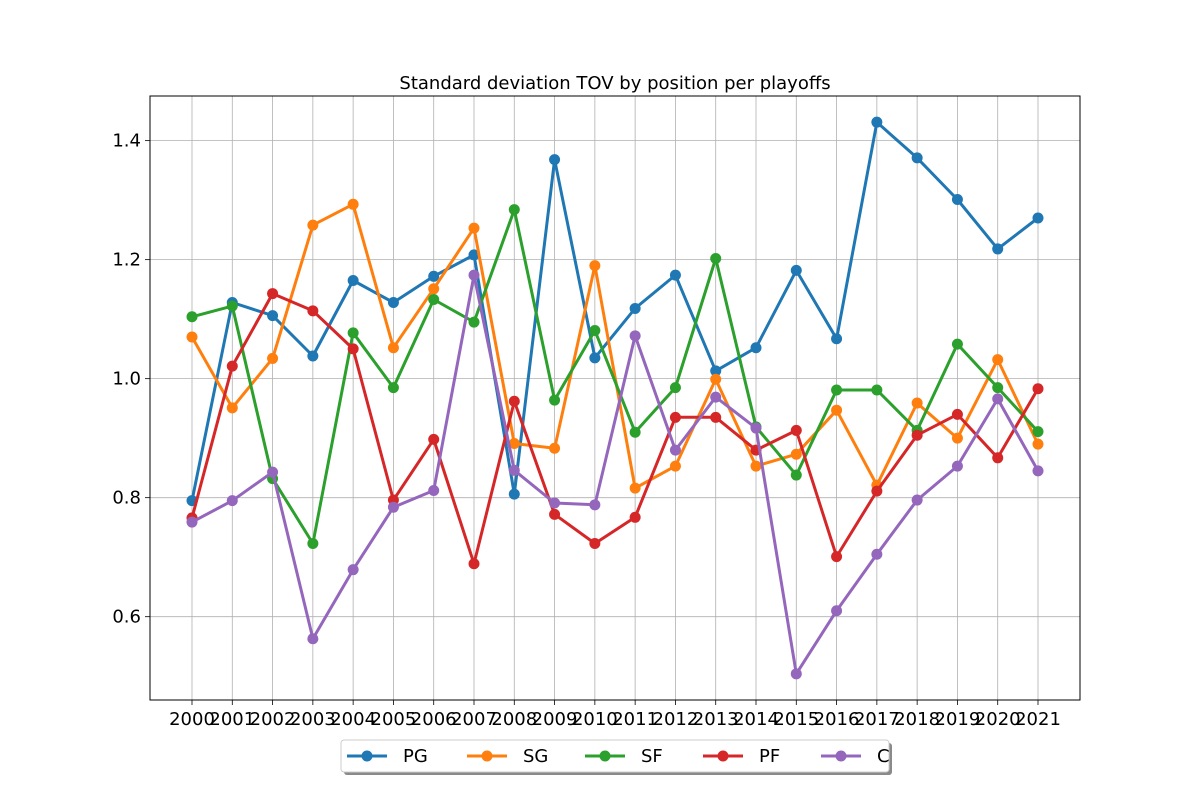 Image resolution: width=1200 pixels, height=800 pixels. I want to click on x-tick-label: 2000, so click(192, 719).